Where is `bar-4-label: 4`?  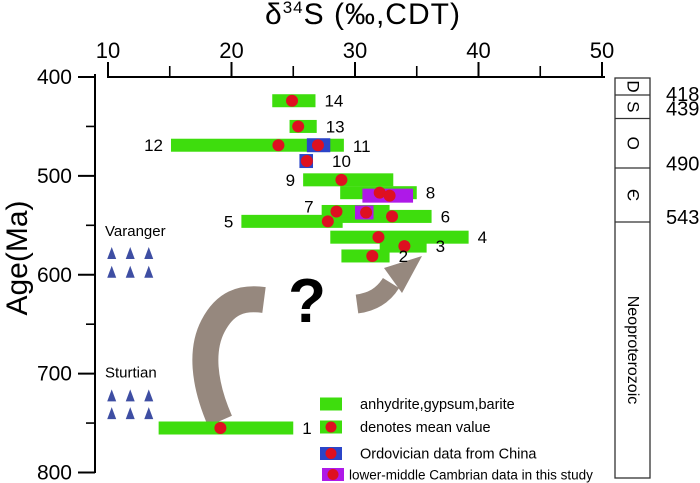
bar-4-label: 4 is located at coordinates (482, 237).